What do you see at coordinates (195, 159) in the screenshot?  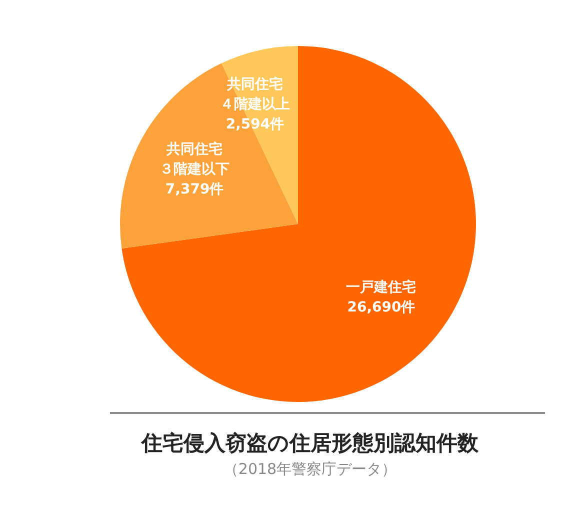 I see `slice-label: 共同住宅３階建以下` at bounding box center [195, 159].